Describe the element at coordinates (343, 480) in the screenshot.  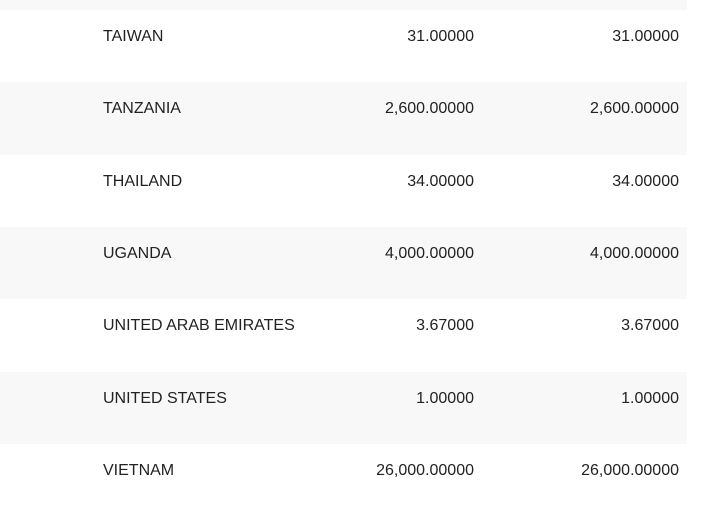
I see `table-row: VIETNAM 26,000.00000 26,000.00000` at that location.